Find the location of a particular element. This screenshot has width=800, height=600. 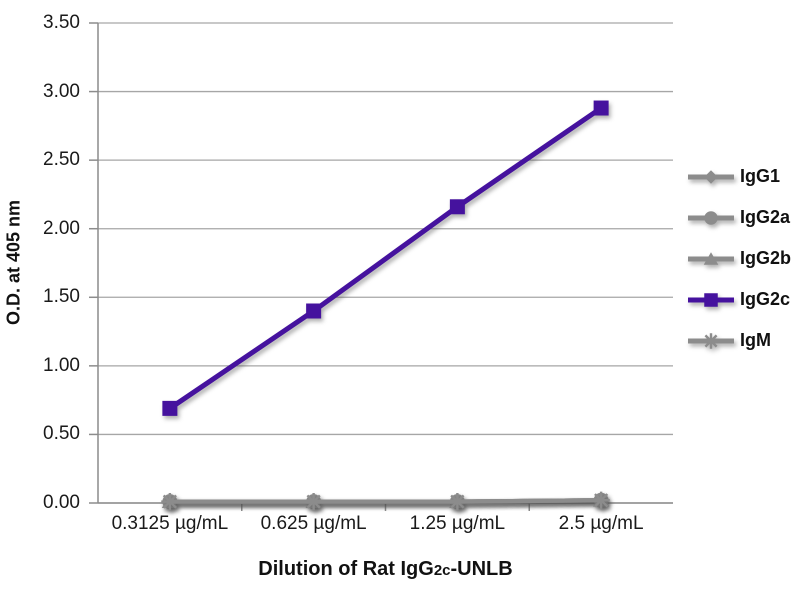

x-axis-title: Dilution of Rat IgG2c-UNLB is located at coordinates (385, 569).